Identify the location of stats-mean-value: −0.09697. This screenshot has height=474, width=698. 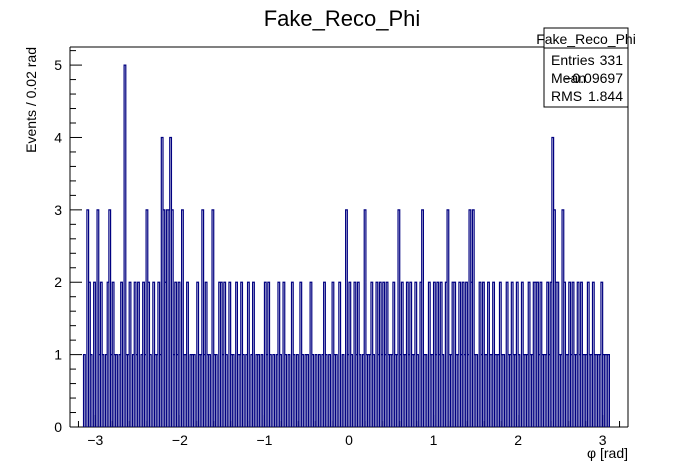
(593, 78).